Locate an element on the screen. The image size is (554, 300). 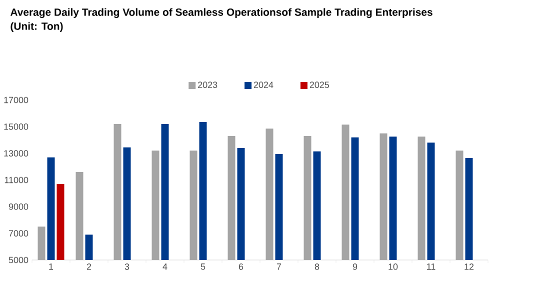
x-tick-label: 2 is located at coordinates (89, 267).